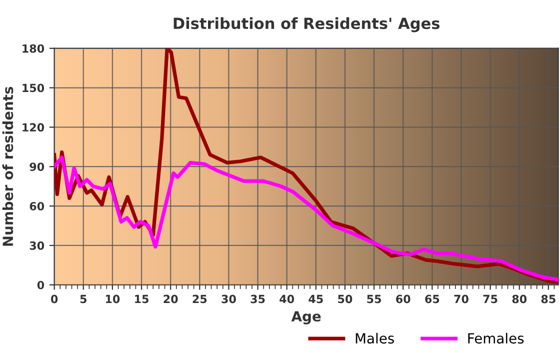  Describe the element at coordinates (548, 299) in the screenshot. I see `x-tick-label: 85` at that location.